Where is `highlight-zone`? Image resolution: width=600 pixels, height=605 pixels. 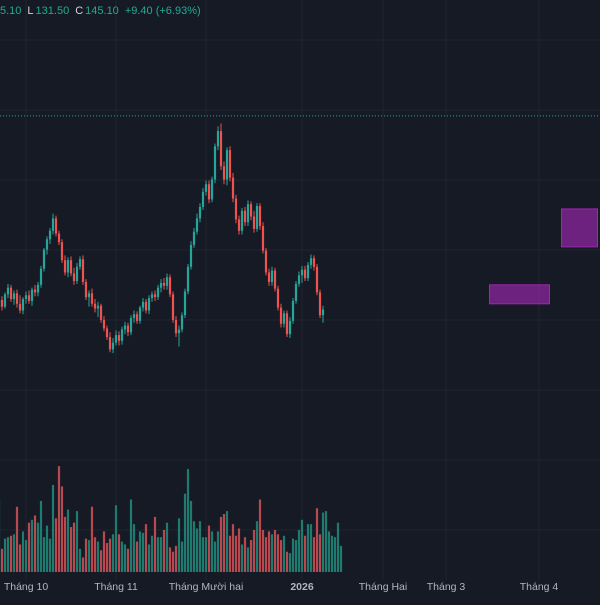
highlight-zone is located at coordinates (520, 294).